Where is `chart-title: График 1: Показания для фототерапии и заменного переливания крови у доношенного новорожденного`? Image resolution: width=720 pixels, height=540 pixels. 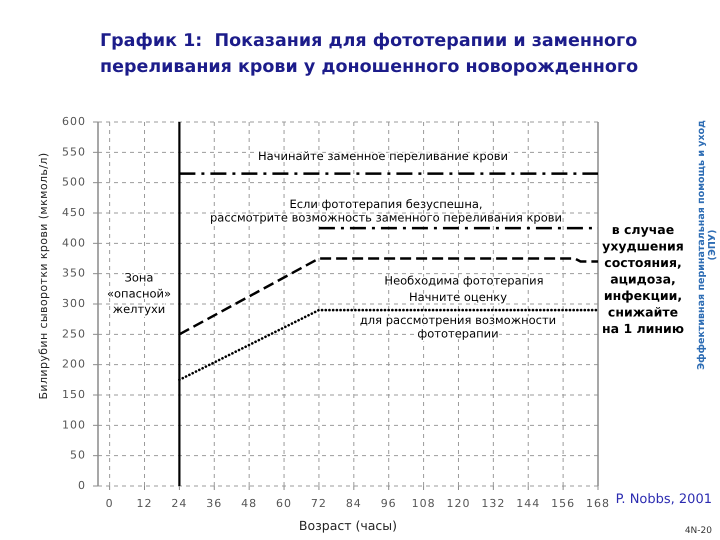
chart-title: График 1: Показания для фототерапии и заменного переливания крови у доношенного новорожденного is located at coordinates (369, 54).